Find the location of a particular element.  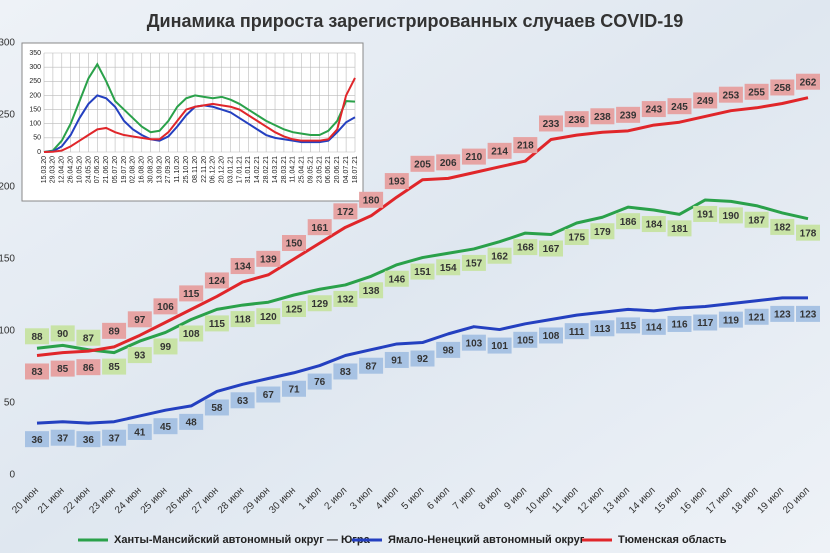

value-label: 214 is located at coordinates (499, 151).